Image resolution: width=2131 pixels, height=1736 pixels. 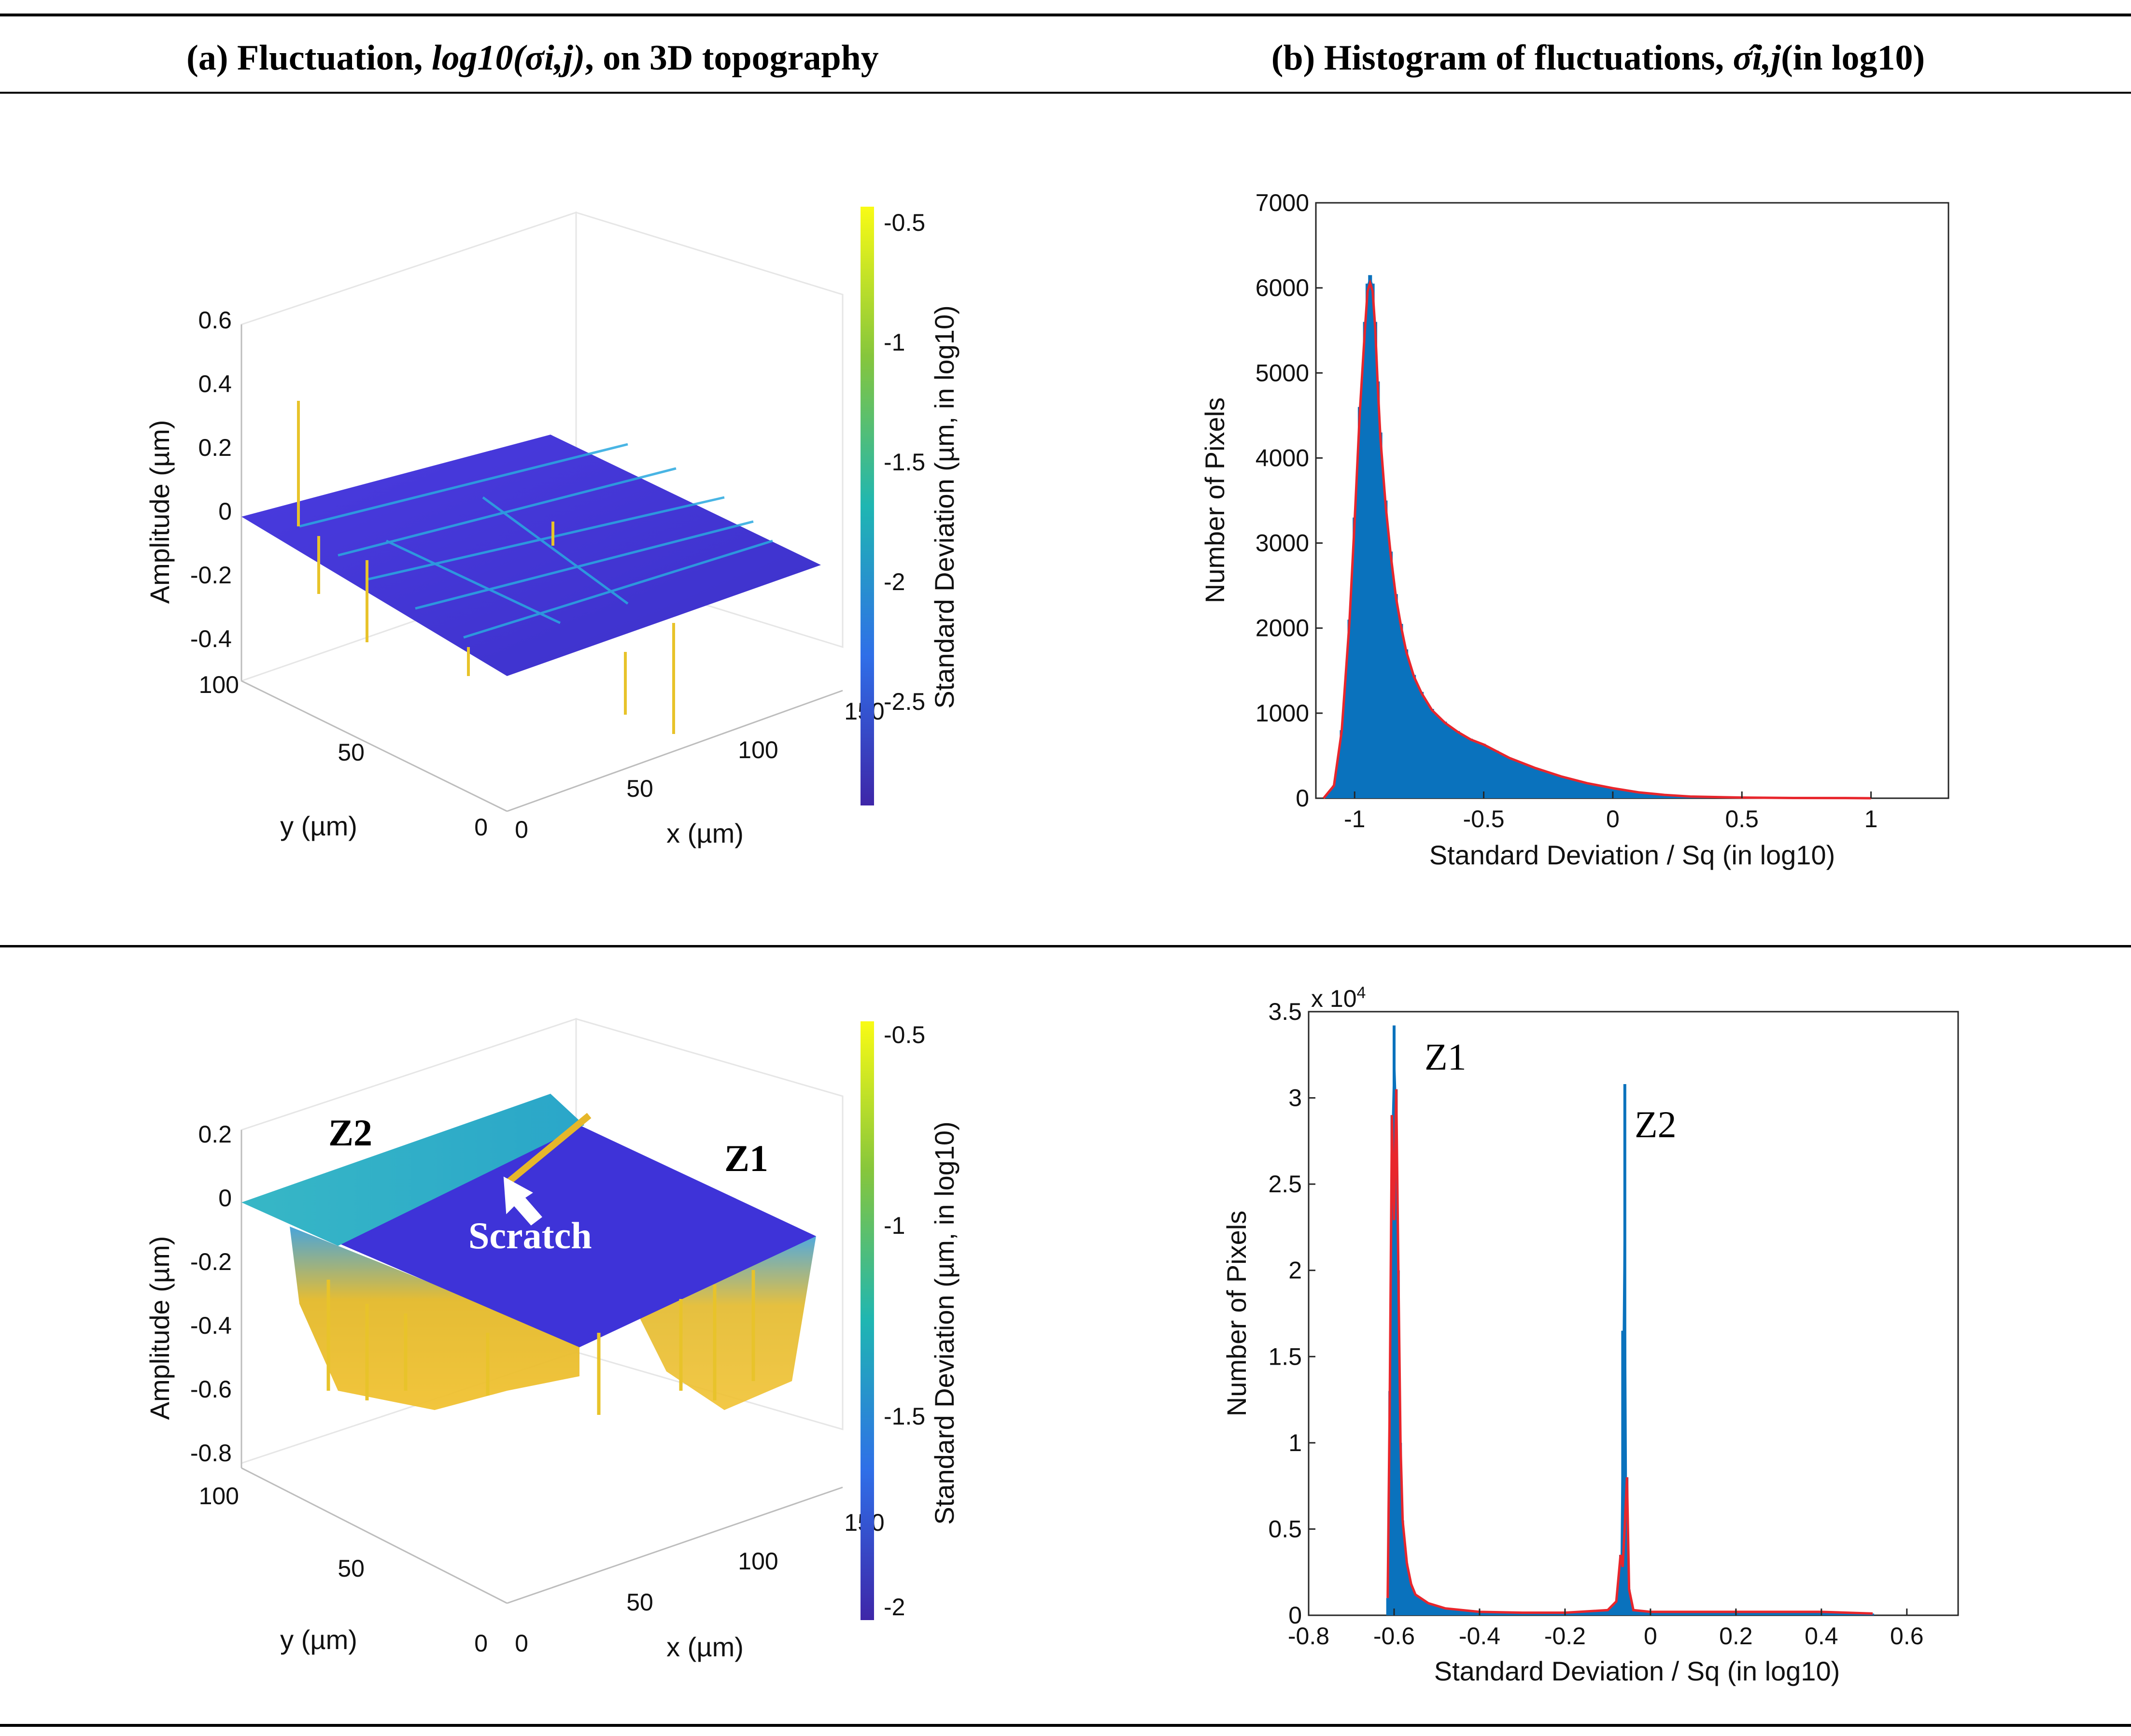 What do you see at coordinates (374, 746) in the screenshot?
I see `surface1-y-axis-line` at bounding box center [374, 746].